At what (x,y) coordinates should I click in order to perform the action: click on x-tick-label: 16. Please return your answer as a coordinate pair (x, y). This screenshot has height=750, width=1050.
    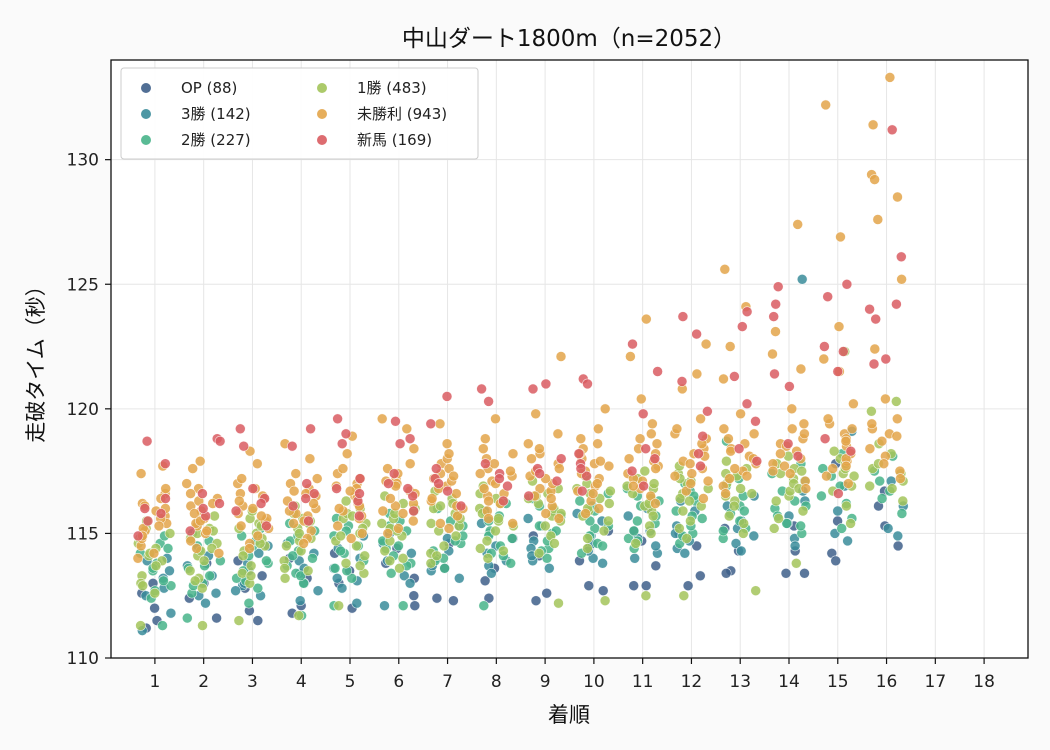
    Looking at the image, I should click on (887, 682).